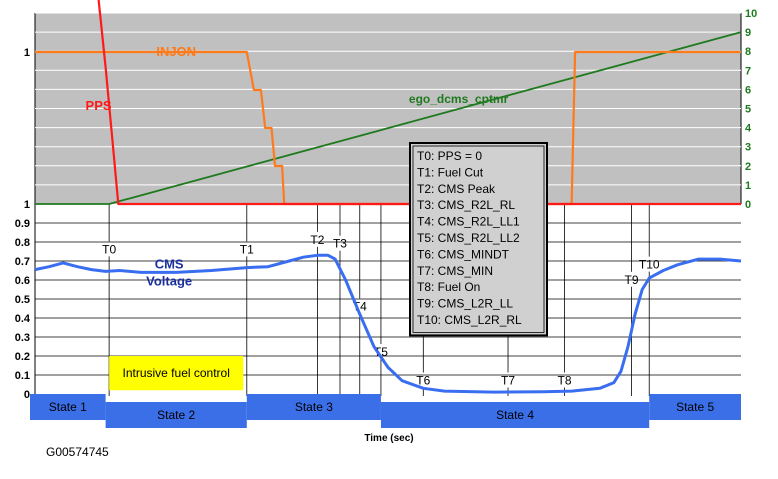 The image size is (778, 479). What do you see at coordinates (748, 110) in the screenshot?
I see `y-right-tick: 5` at bounding box center [748, 110].